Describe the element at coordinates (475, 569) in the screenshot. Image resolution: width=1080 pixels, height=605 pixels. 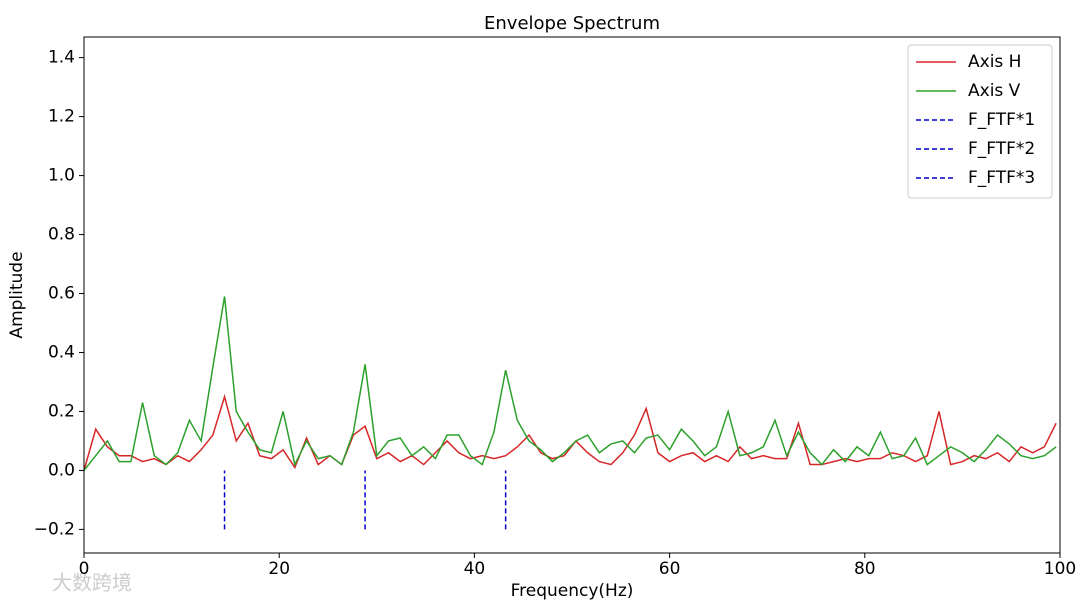
I see `x-tick-label: 40` at that location.